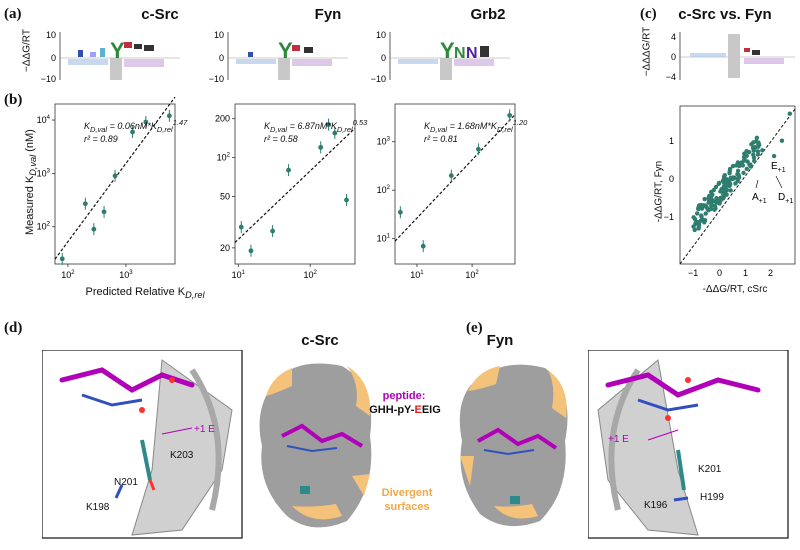 This screenshot has width=800, height=550. I want to click on y-tick-label: 200, so click(222, 119).